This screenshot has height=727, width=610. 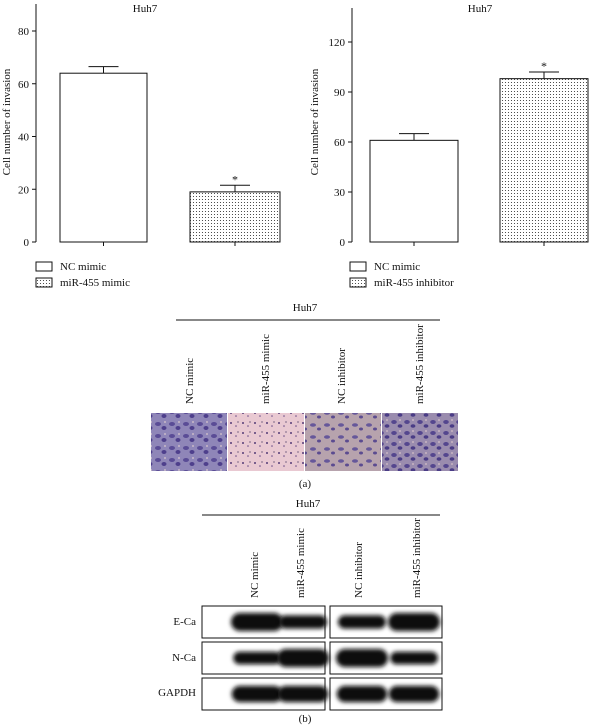 I want to click on chart2-ytick-label-3: 90, so click(x=340, y=93).